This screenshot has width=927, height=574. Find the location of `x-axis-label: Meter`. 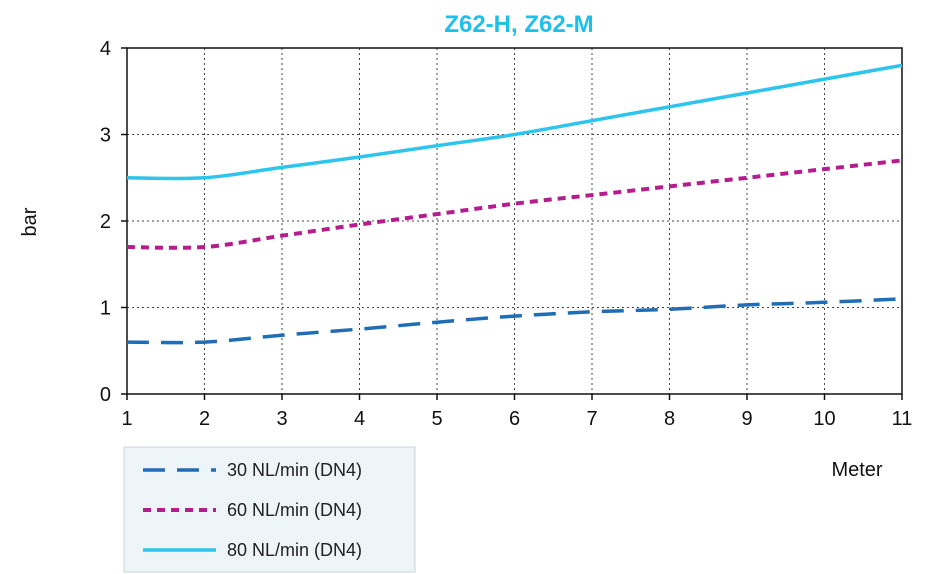

x-axis-label: Meter is located at coordinates (856, 470).